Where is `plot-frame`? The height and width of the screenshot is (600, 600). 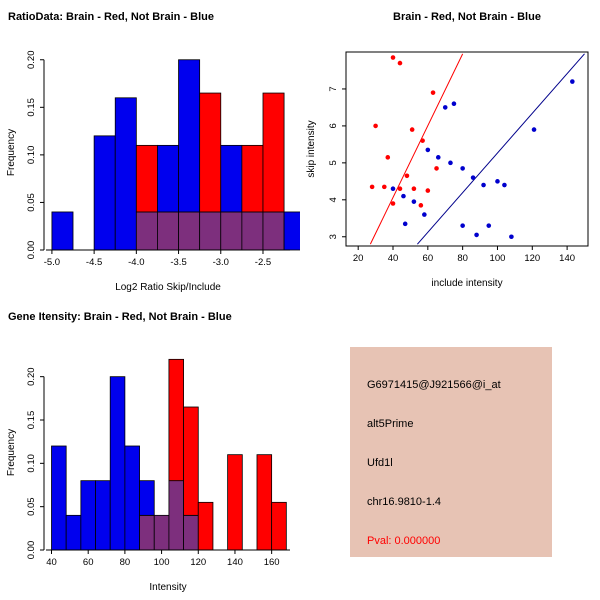 plot-frame is located at coordinates (467, 149).